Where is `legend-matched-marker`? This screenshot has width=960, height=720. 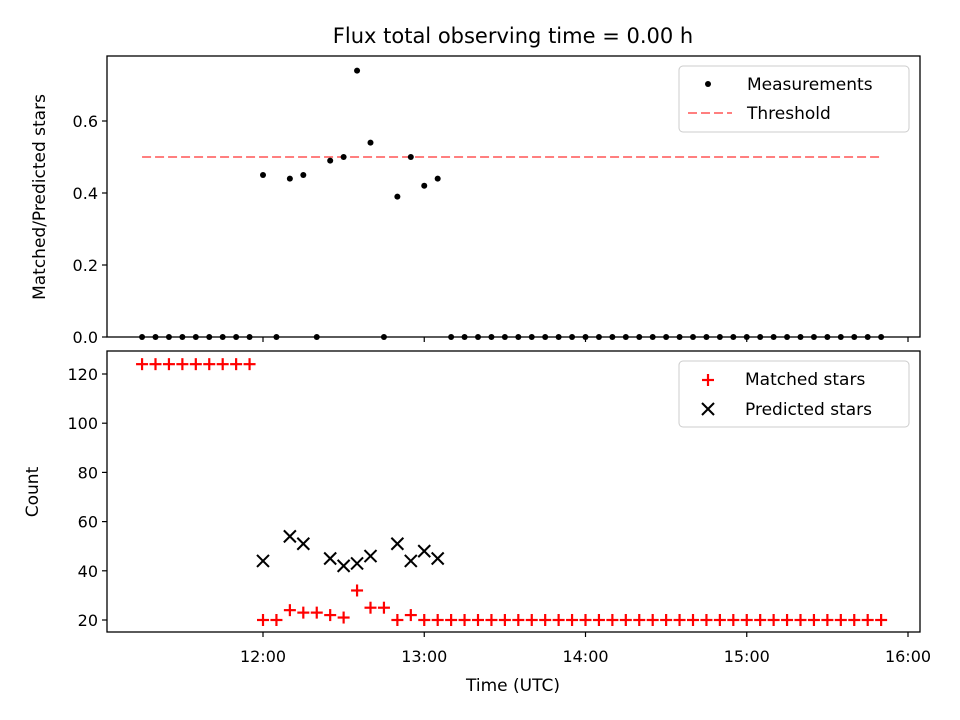
legend-matched-marker is located at coordinates (708, 380).